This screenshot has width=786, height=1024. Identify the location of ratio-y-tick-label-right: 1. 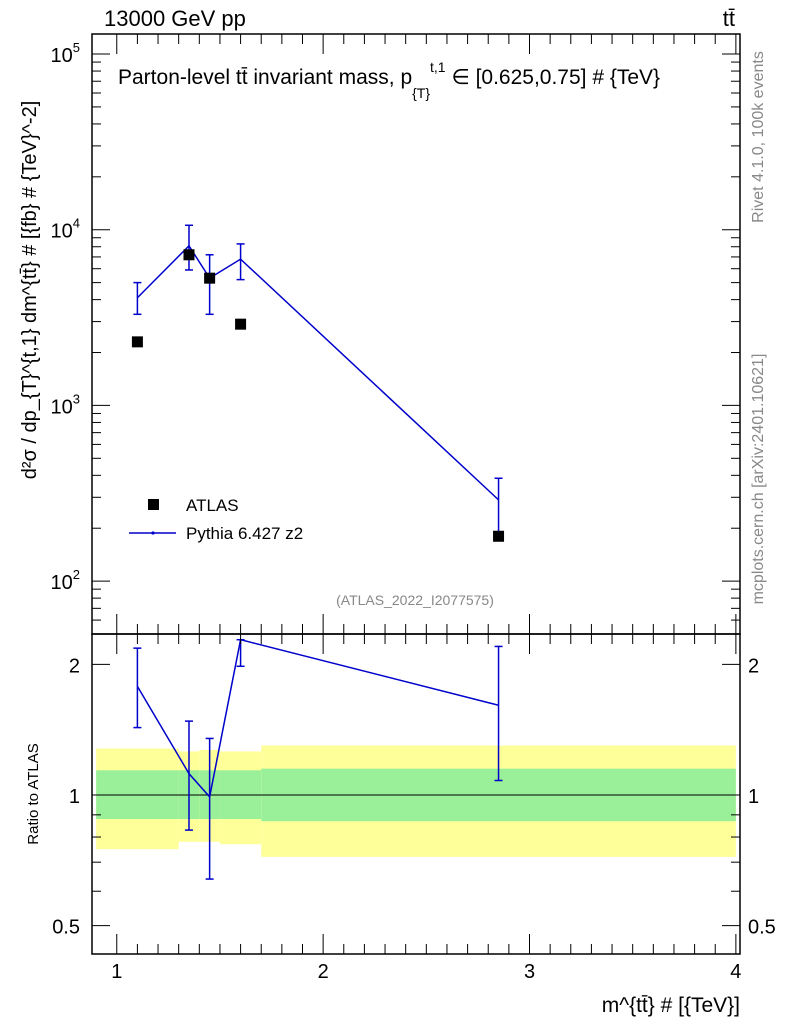
(753, 797).